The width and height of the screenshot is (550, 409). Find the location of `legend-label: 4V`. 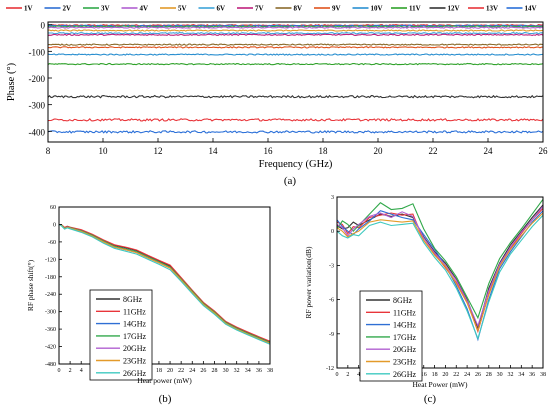

legend-label: 4V is located at coordinates (144, 9).